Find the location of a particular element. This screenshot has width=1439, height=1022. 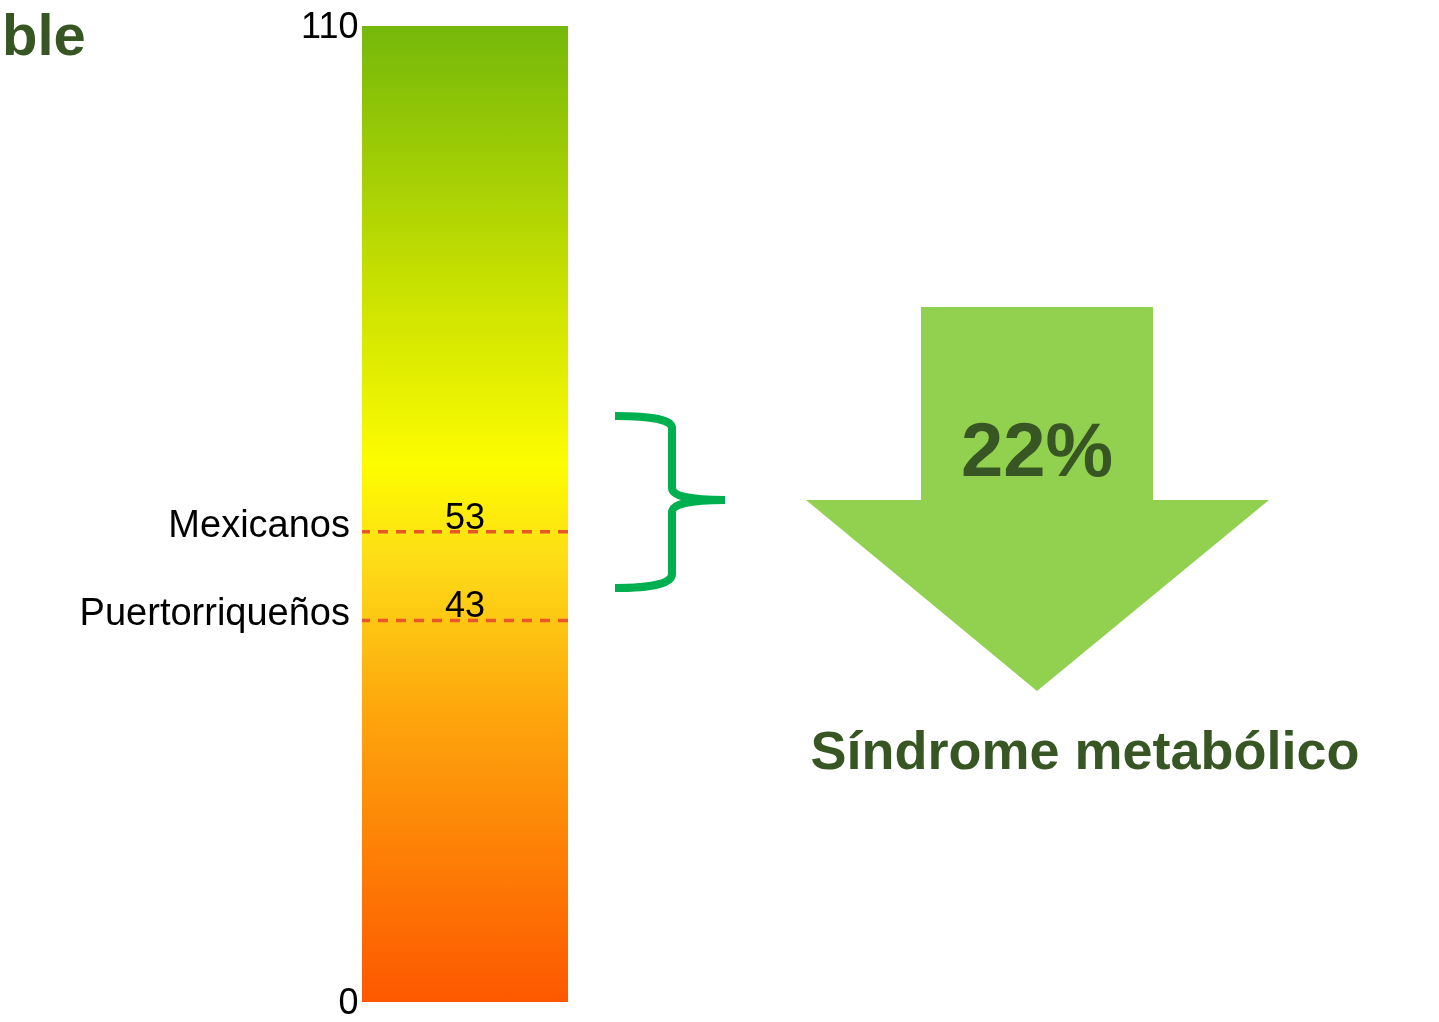

annotation: 53 is located at coordinates (465, 516).